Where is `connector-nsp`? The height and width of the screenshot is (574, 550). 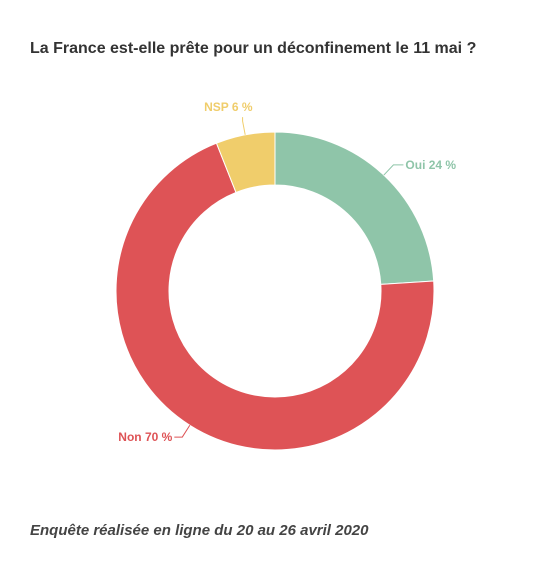
connector-nsp is located at coordinates (244, 126).